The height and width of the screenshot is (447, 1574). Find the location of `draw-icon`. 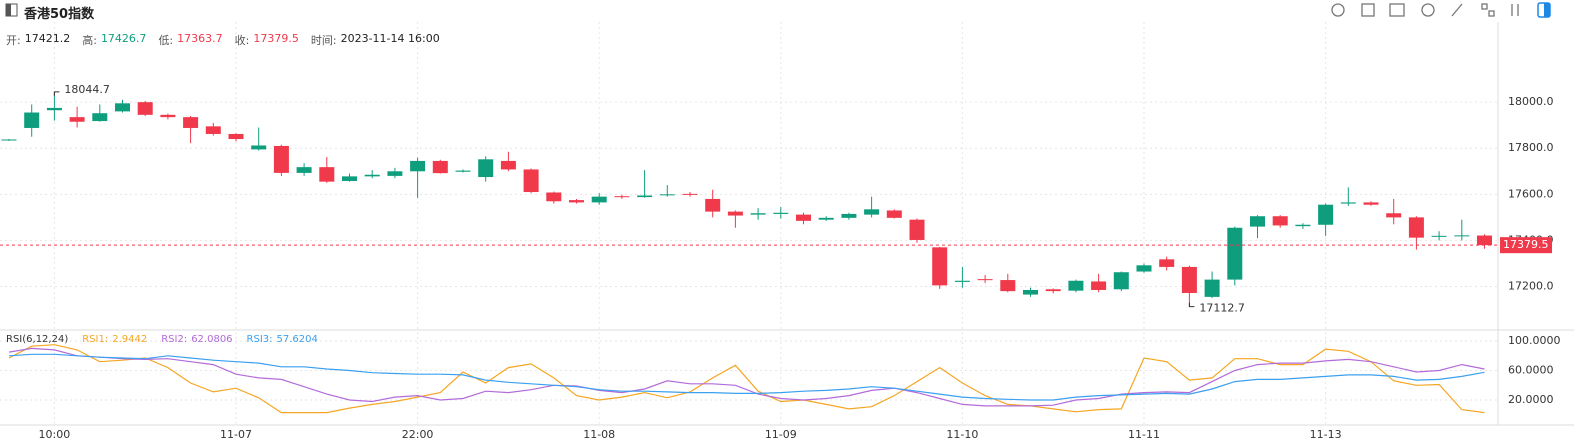

draw-icon is located at coordinates (1368, 10).